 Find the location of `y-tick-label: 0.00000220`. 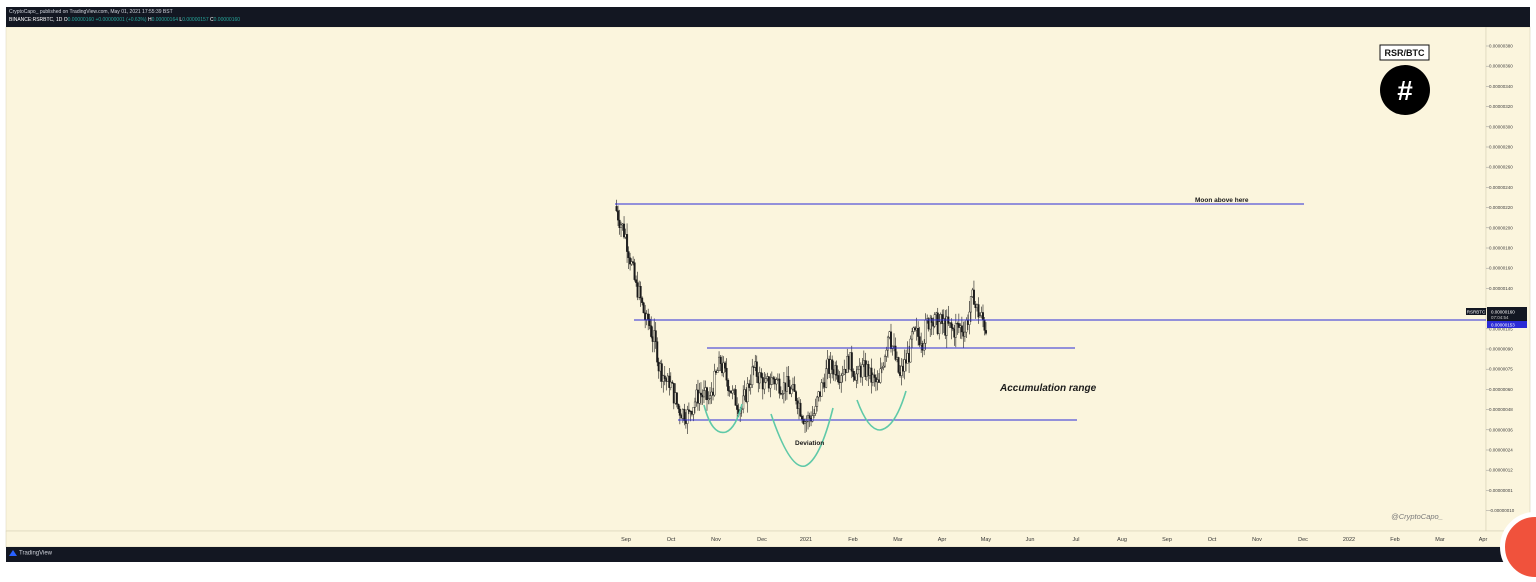

y-tick-label: 0.00000220 is located at coordinates (1501, 207).